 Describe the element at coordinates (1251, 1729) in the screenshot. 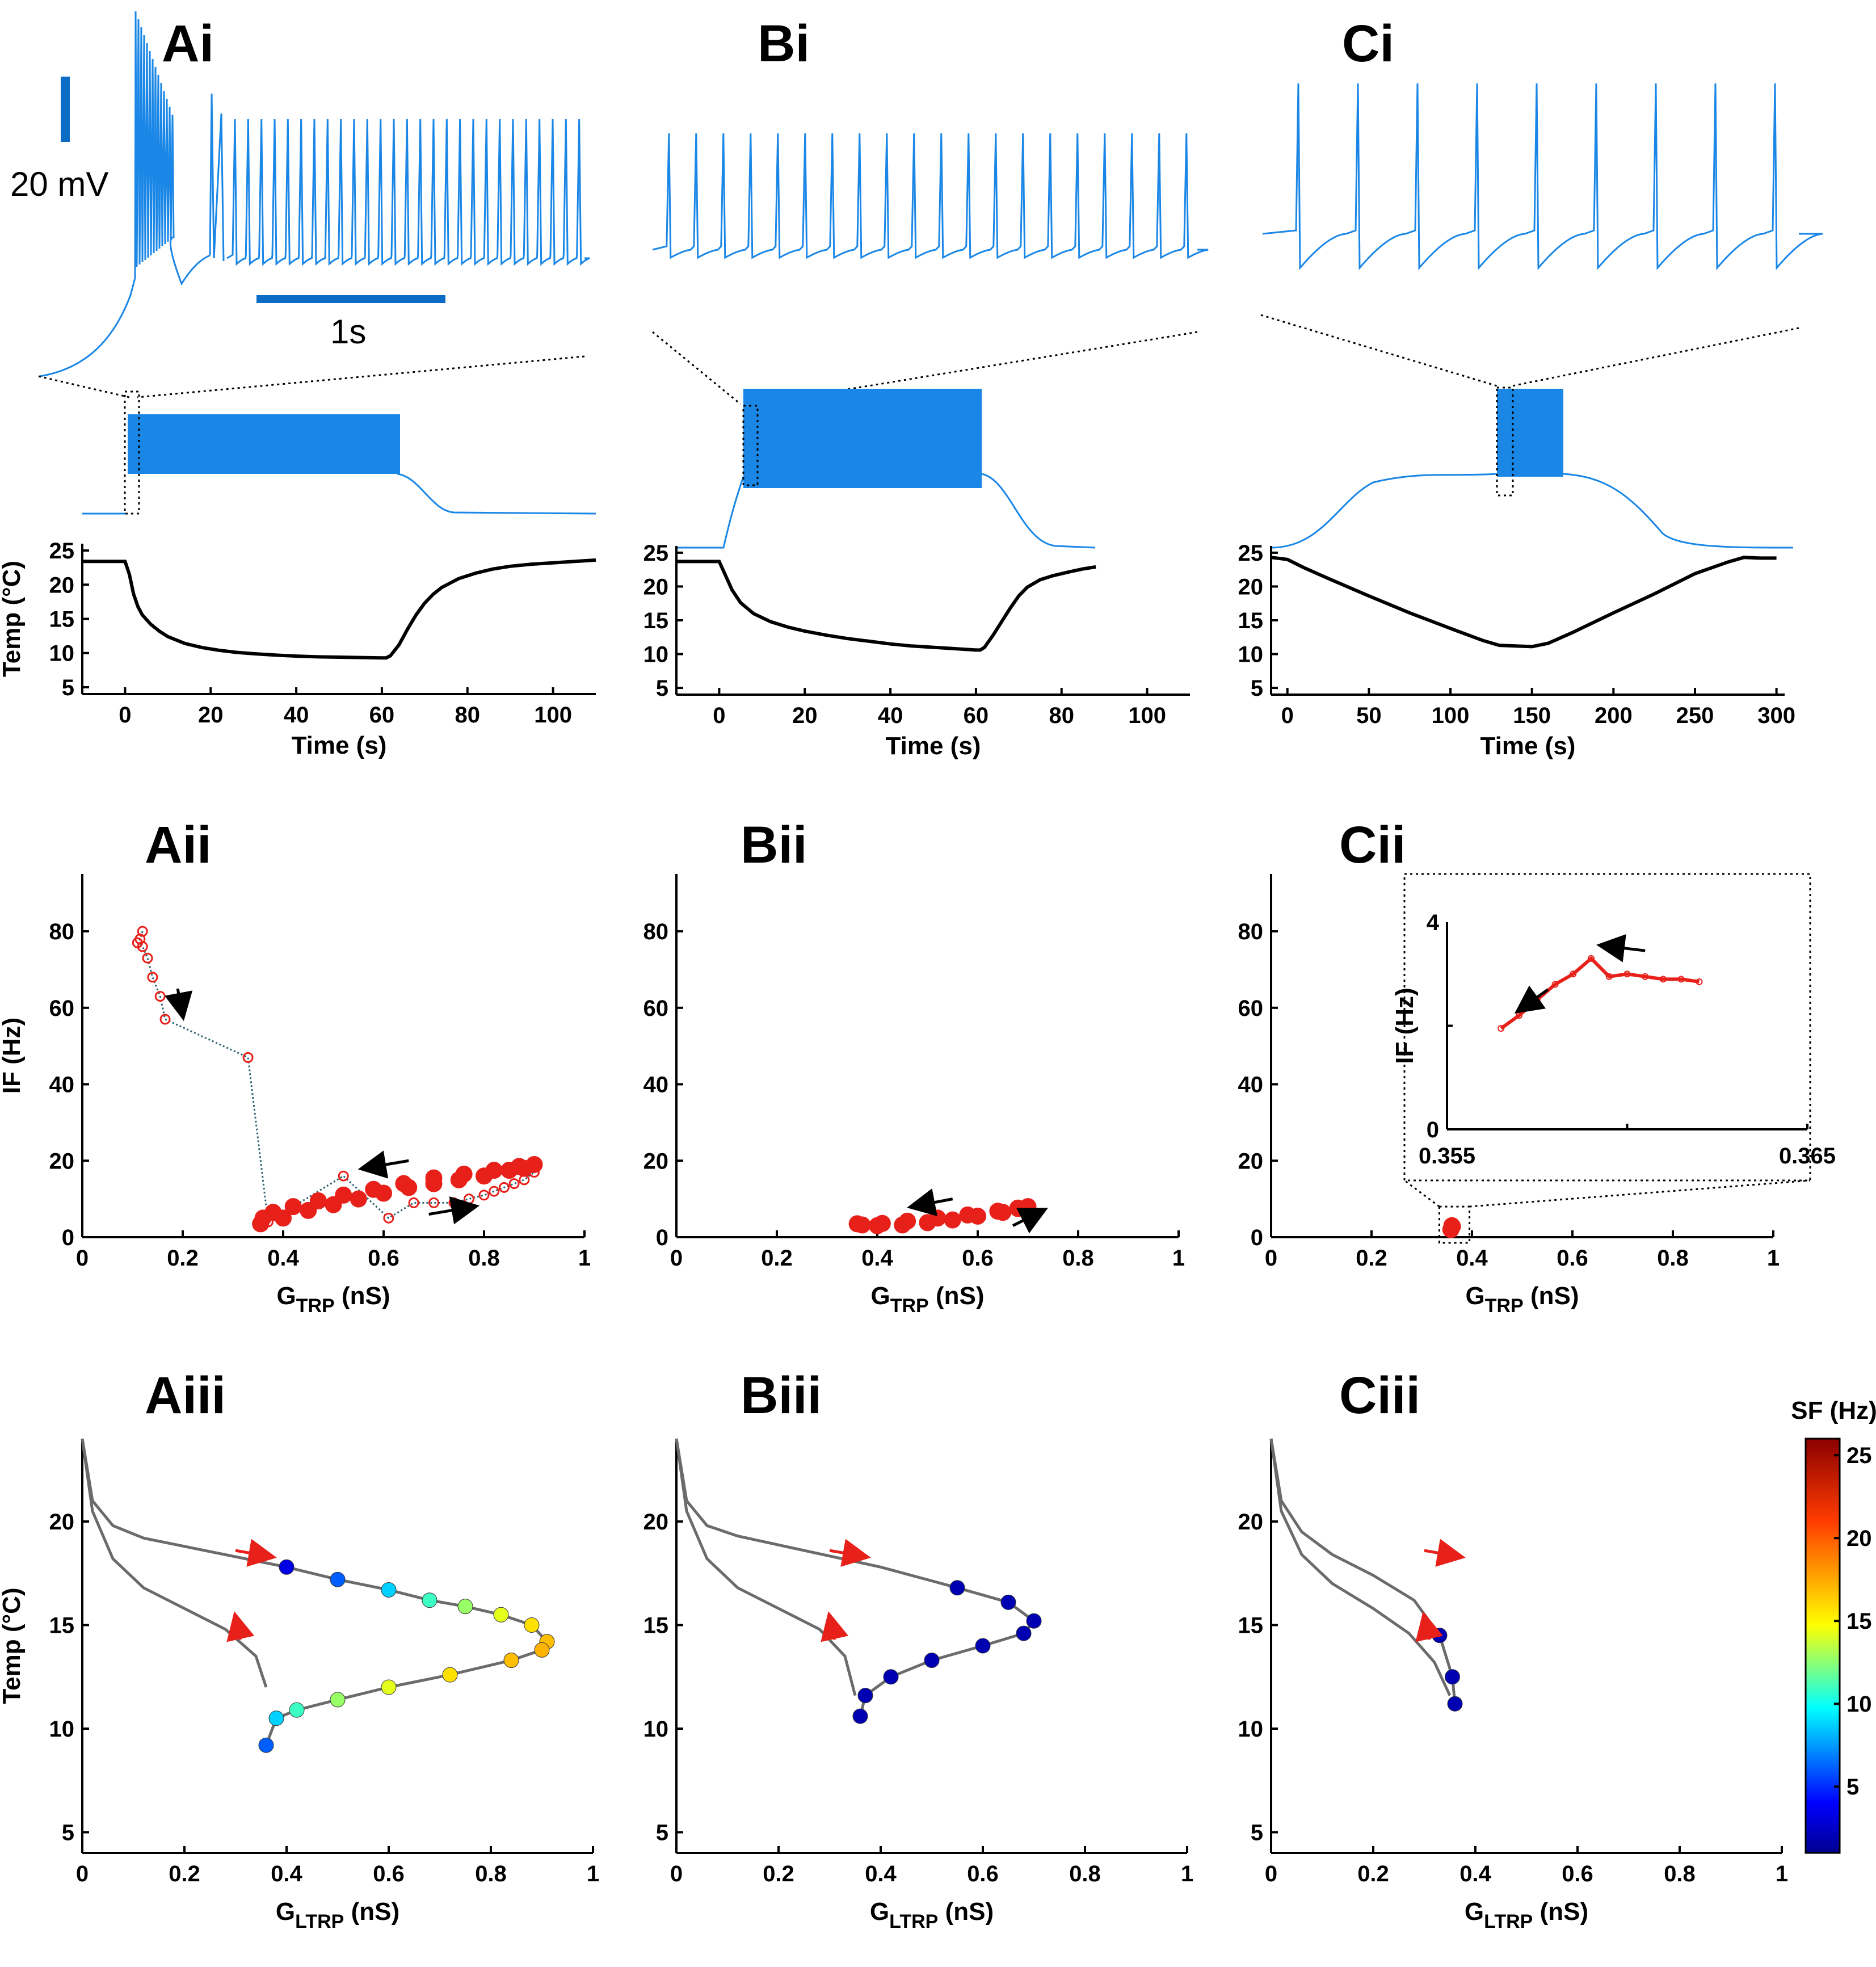

I see `y-tick-label: 10` at that location.